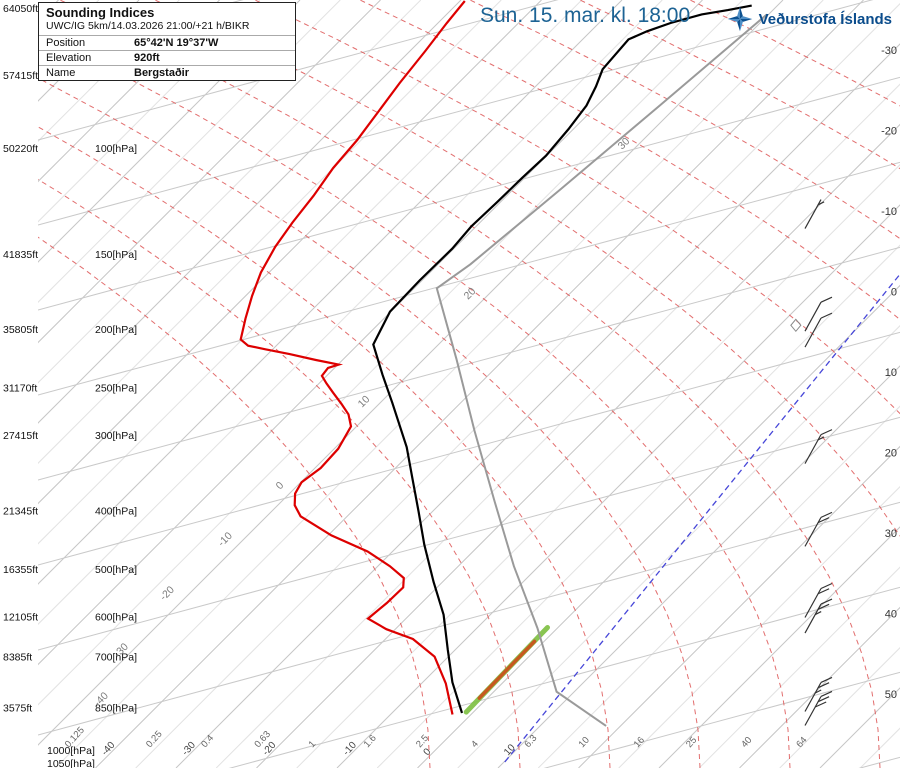 This screenshot has width=900, height=768. What do you see at coordinates (20, 149) in the screenshot?
I see `altitude-label: 50220ft` at bounding box center [20, 149].